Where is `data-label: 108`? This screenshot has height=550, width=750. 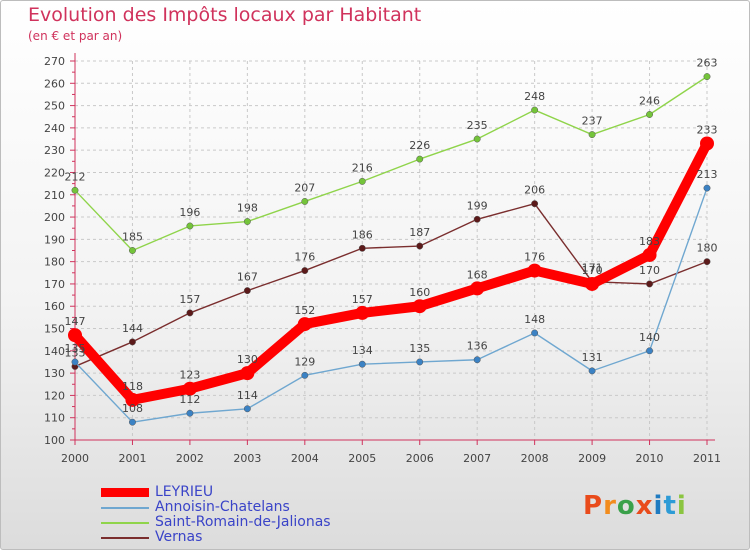 data-label: 108 is located at coordinates (132, 408).